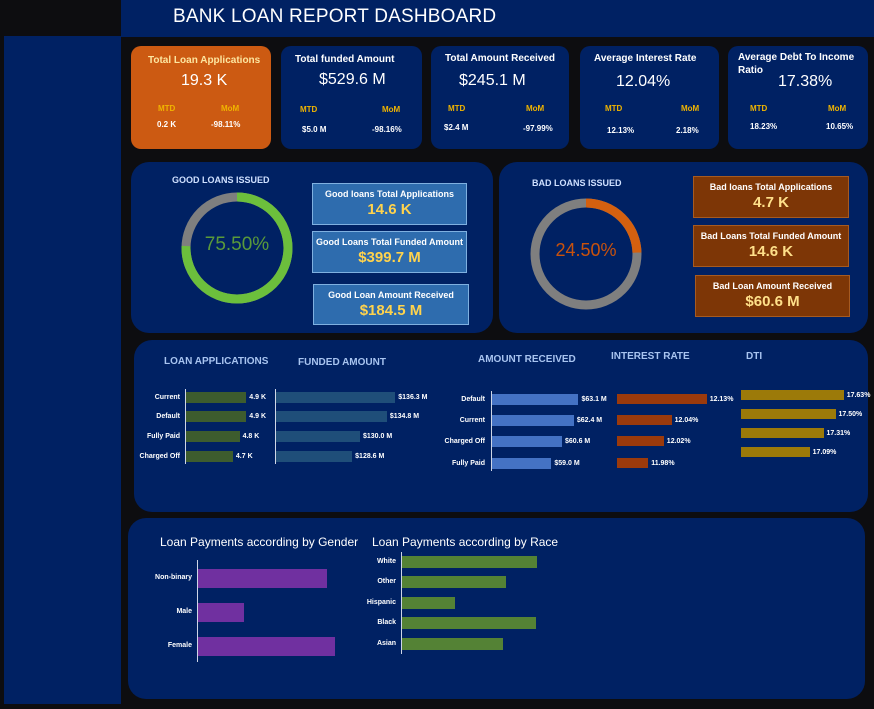 This screenshot has height=709, width=874. I want to click on kpi-mom-value: 2.18%, so click(687, 130).